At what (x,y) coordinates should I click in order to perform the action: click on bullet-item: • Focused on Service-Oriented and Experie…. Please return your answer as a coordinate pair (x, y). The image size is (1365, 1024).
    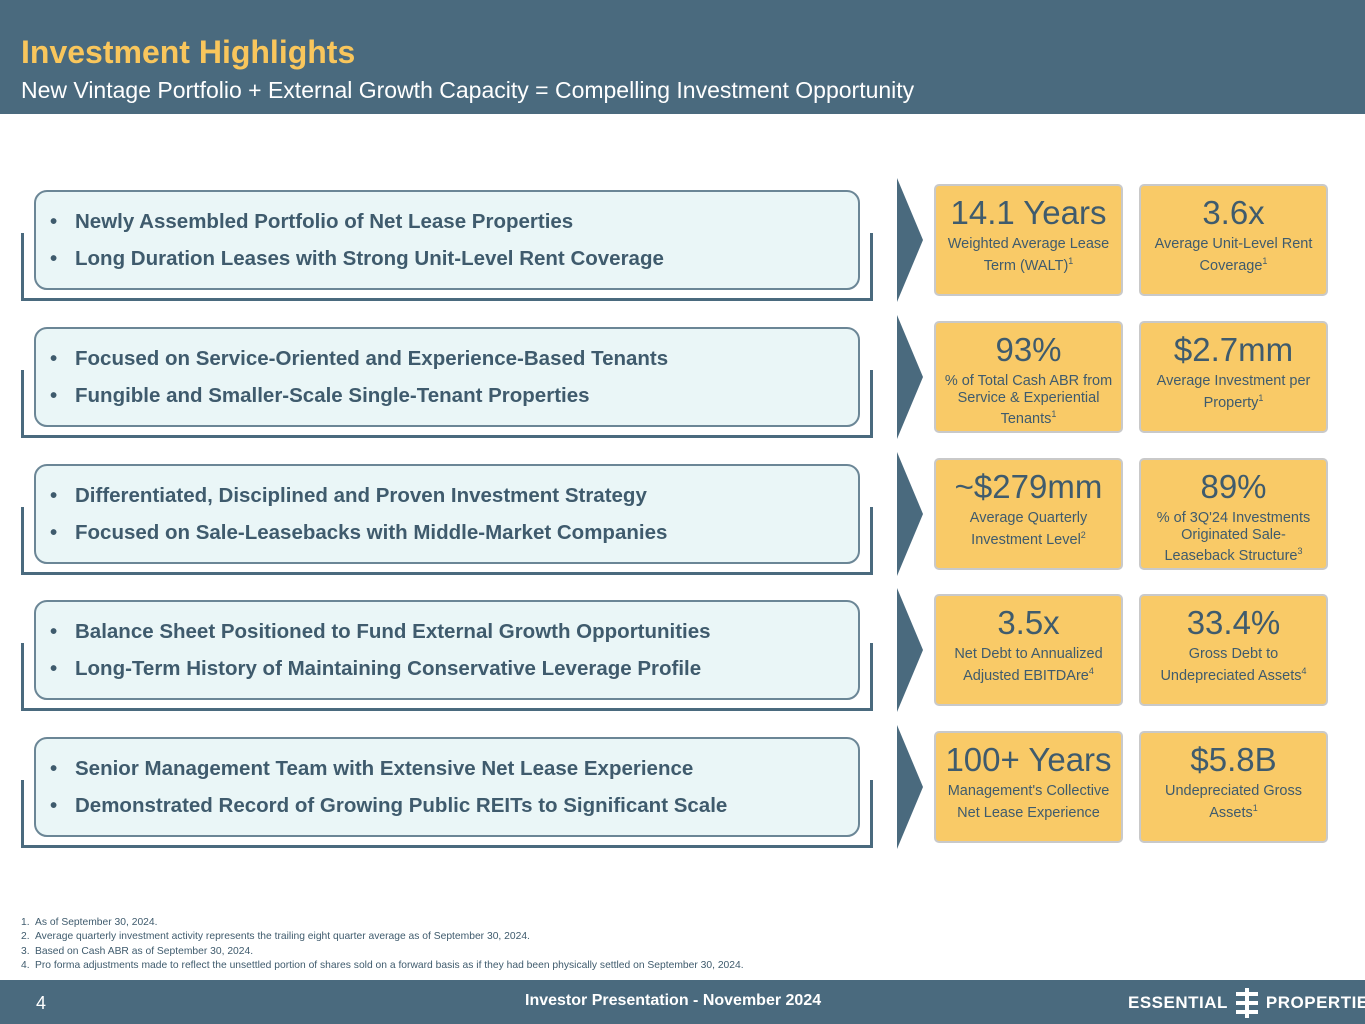
    Looking at the image, I should click on (454, 365).